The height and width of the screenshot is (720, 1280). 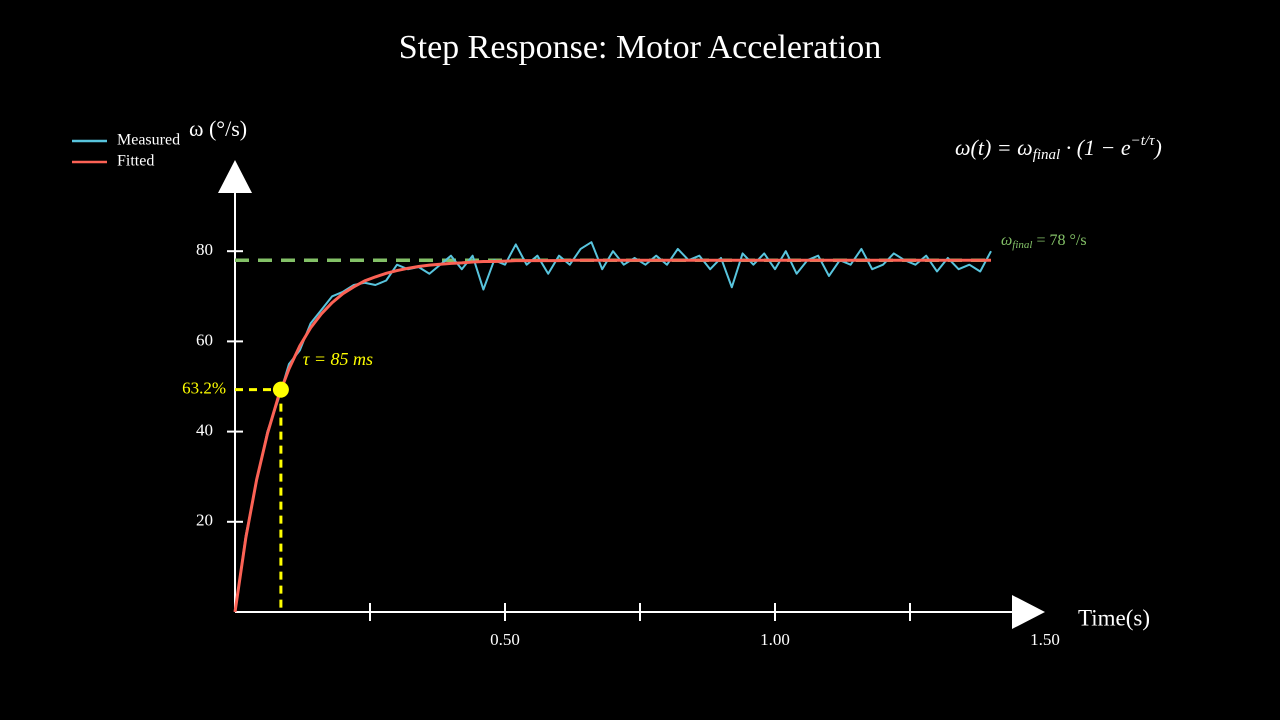 What do you see at coordinates (1006, 240) in the screenshot?
I see `final-label-part: ω` at bounding box center [1006, 240].